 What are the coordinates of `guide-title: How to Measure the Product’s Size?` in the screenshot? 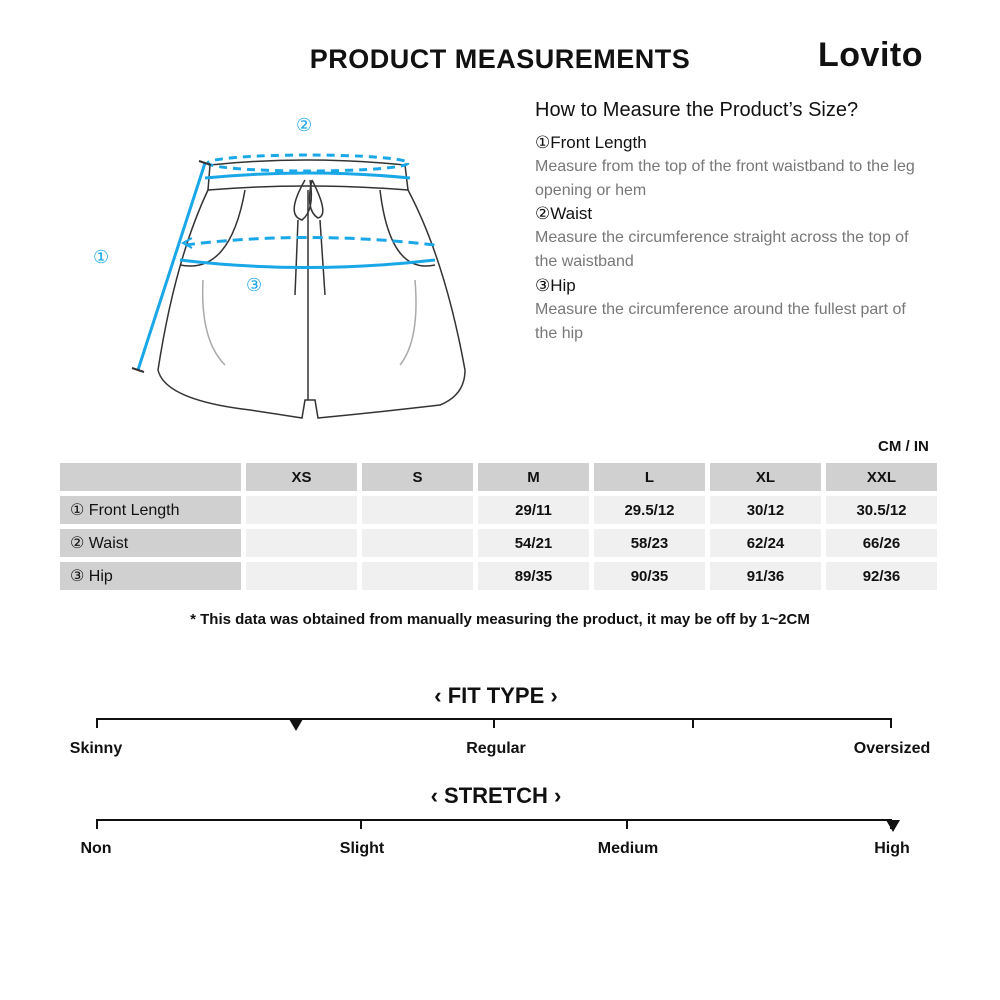 It's located at (697, 110).